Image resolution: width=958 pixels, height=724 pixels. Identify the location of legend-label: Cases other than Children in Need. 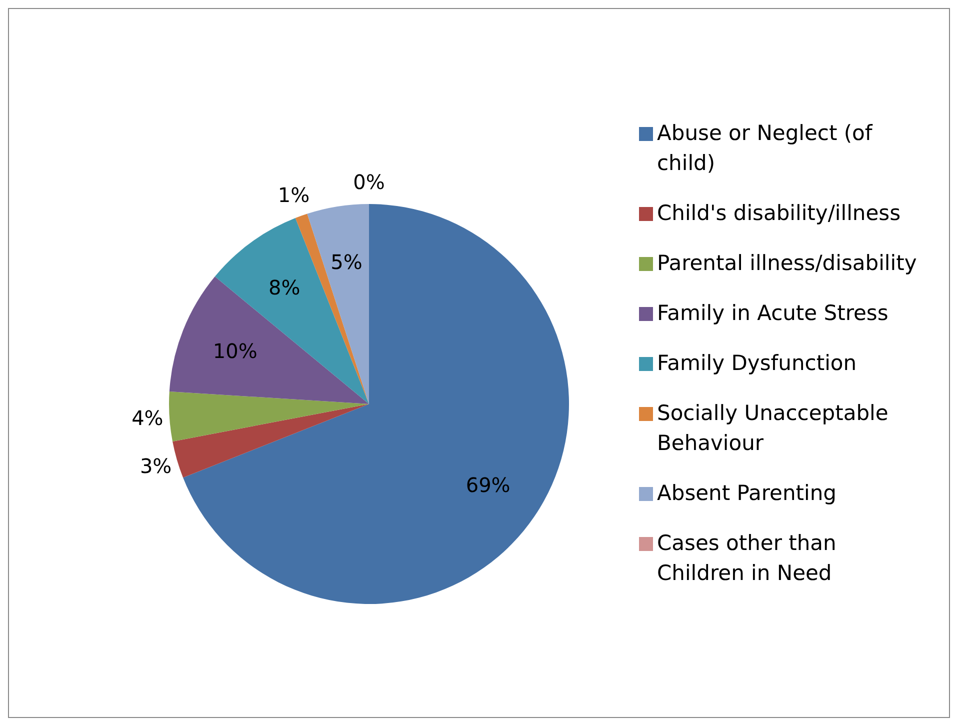
(747, 558).